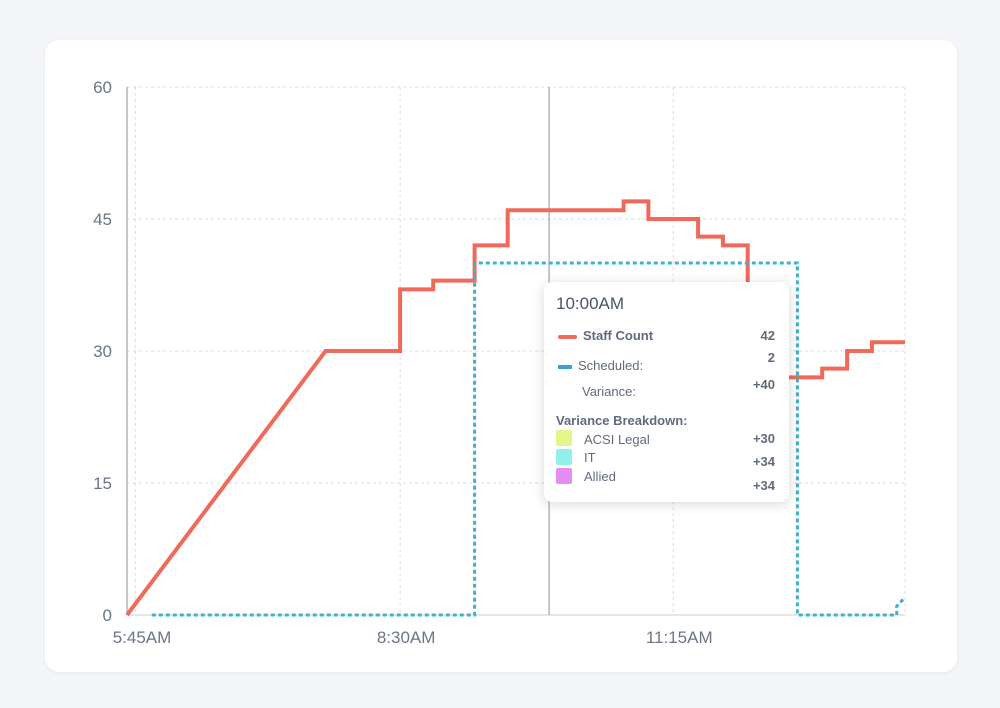  I want to click on tooltip-staff-row: Staff Count, so click(605, 335).